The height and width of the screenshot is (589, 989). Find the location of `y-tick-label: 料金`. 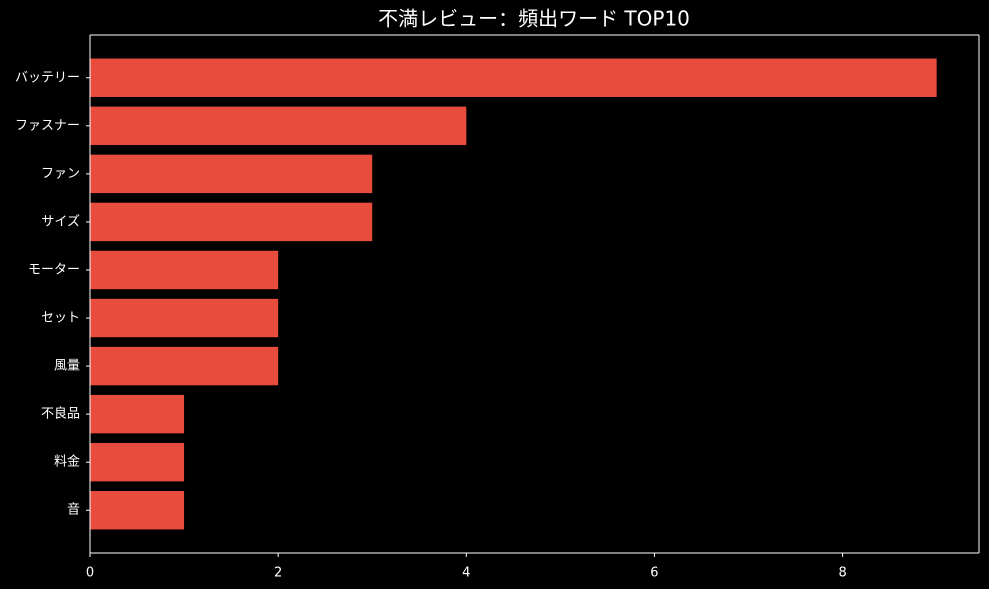

y-tick-label: 料金 is located at coordinates (67, 462).